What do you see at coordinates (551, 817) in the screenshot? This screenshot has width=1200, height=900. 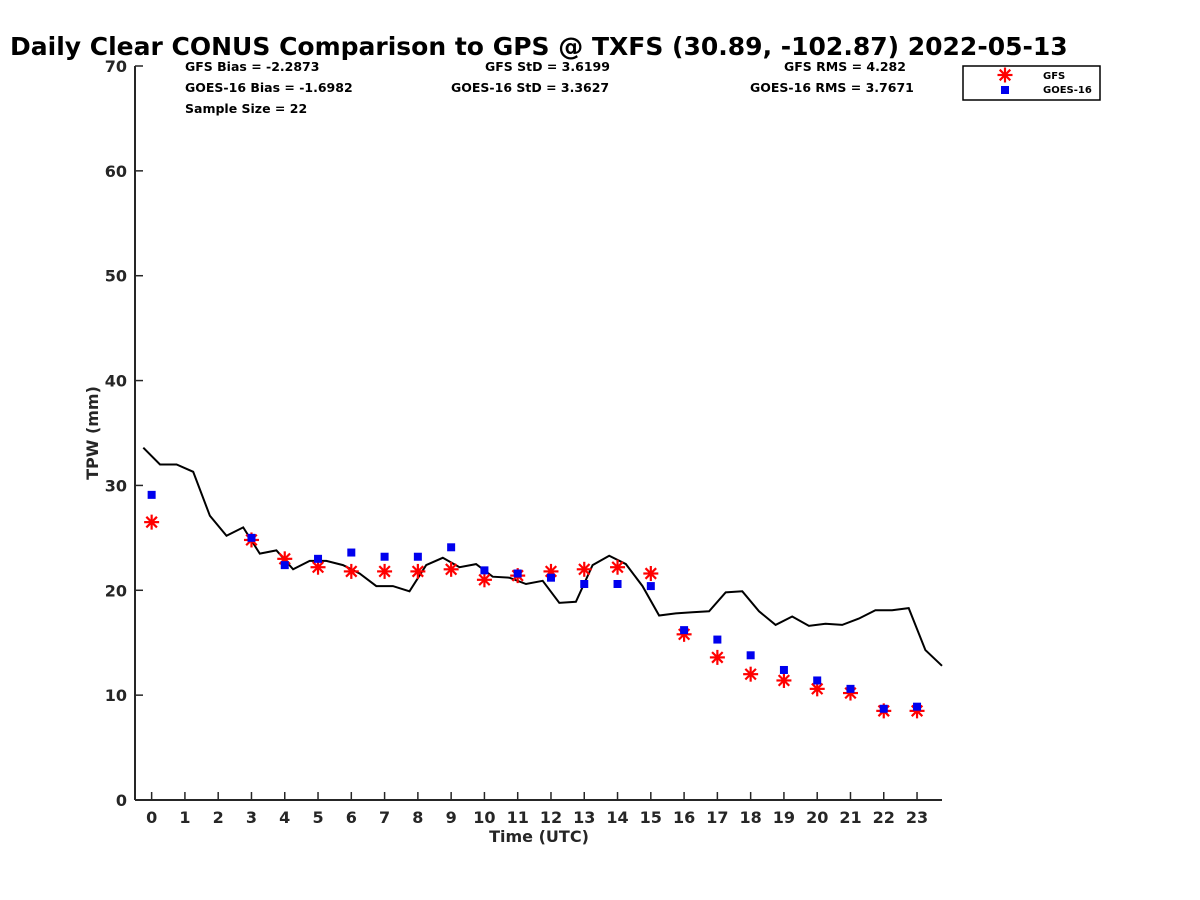 I see `x-tick-label: 12` at bounding box center [551, 817].